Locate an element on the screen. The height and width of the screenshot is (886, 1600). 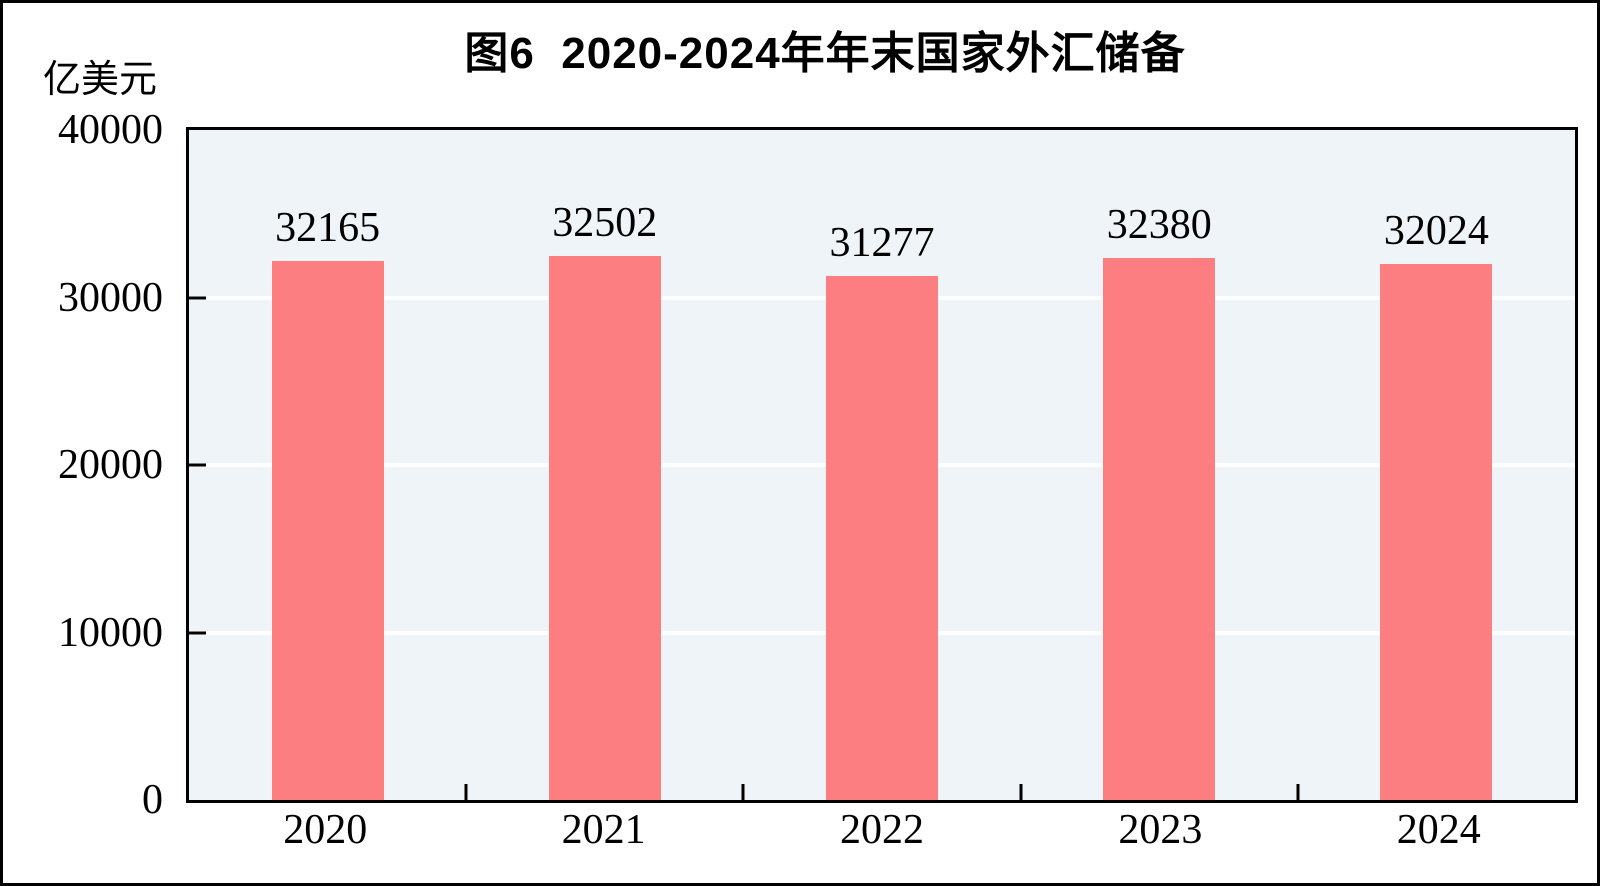
y-axis-labels: 0 10000 20000 30000 40000 is located at coordinates (83, 465).